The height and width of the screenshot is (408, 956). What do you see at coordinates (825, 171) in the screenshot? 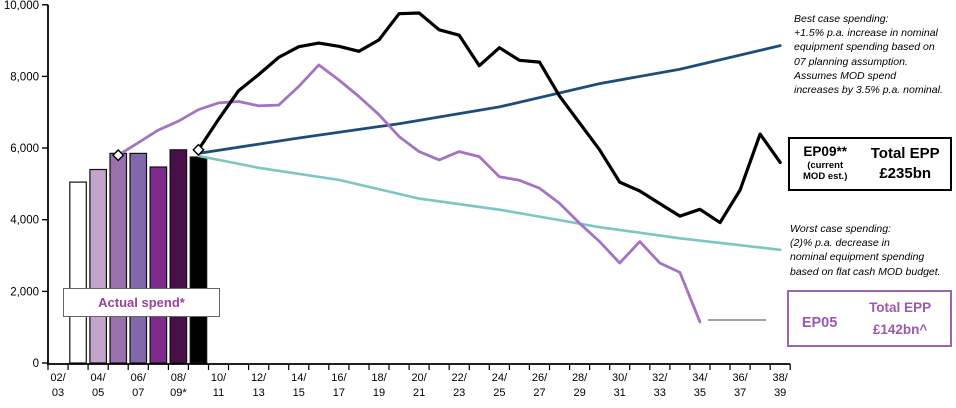
I see `ep09-subtitle: (current MOD est.)` at bounding box center [825, 171].